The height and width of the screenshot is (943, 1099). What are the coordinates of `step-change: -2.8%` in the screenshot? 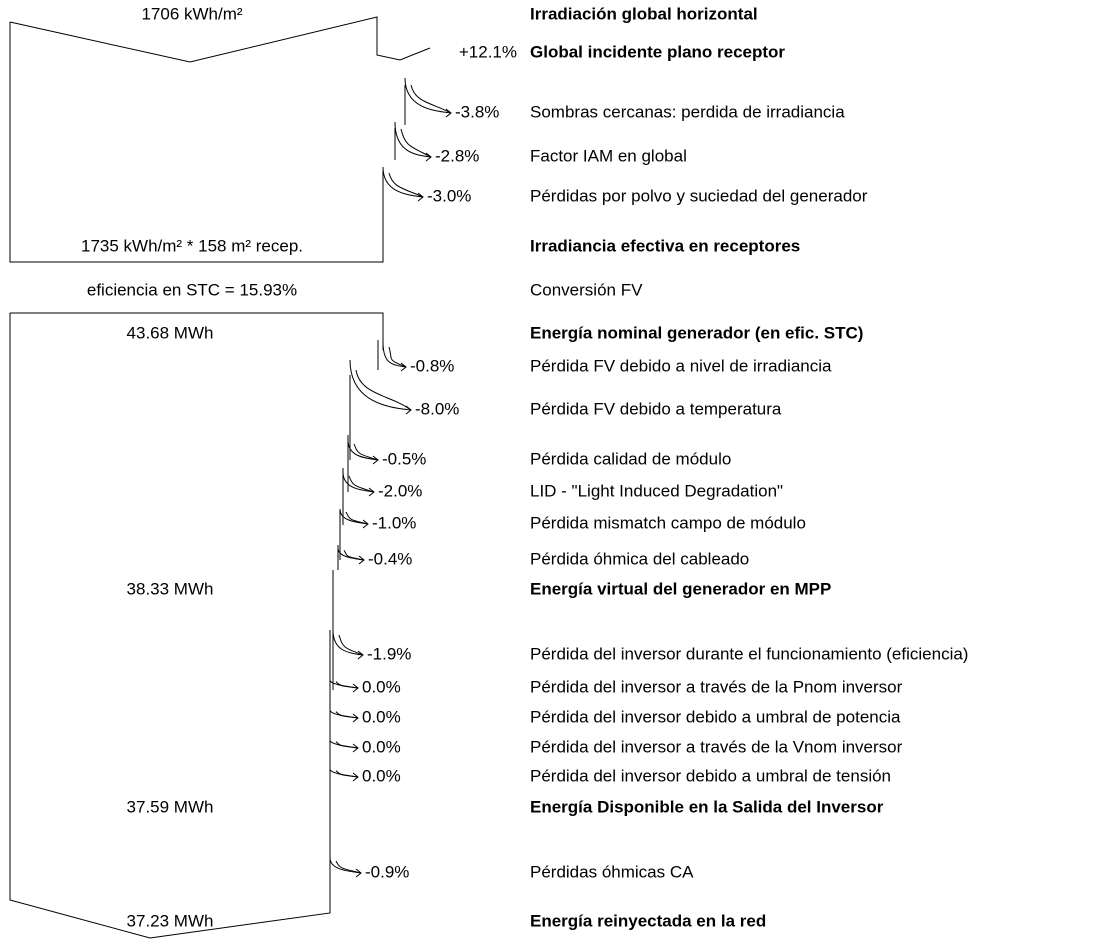 It's located at (457, 155).